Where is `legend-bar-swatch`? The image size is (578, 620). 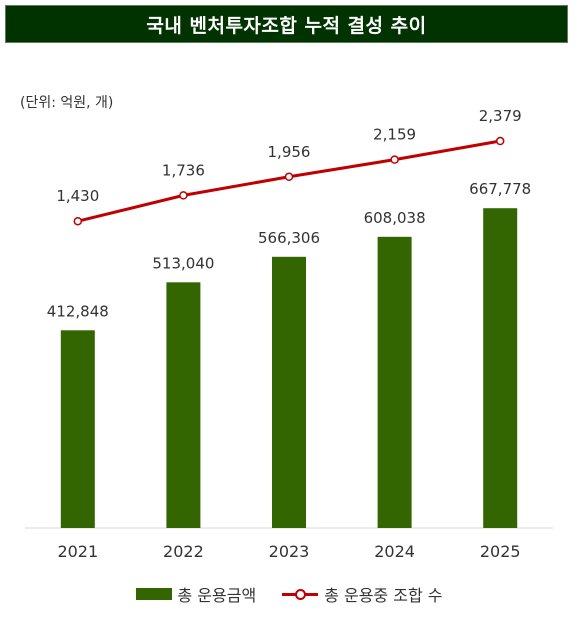
legend-bar-swatch is located at coordinates (153, 594).